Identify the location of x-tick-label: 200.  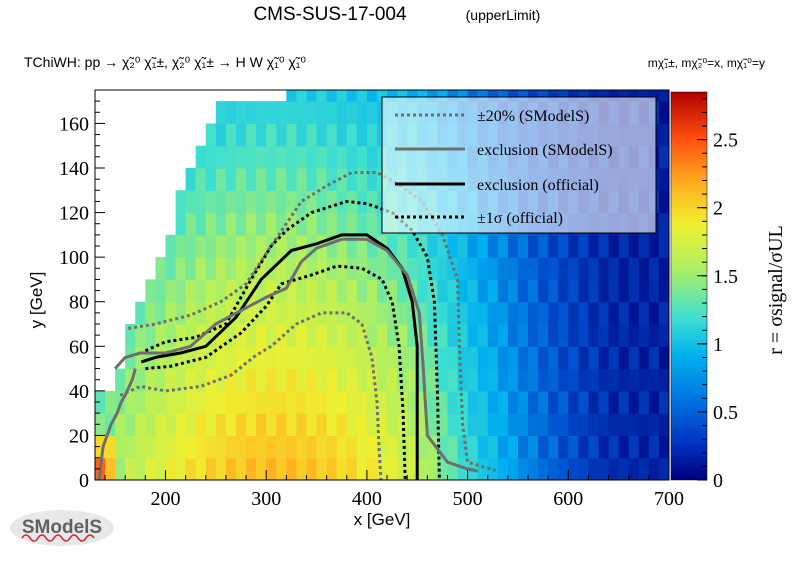
(165, 499).